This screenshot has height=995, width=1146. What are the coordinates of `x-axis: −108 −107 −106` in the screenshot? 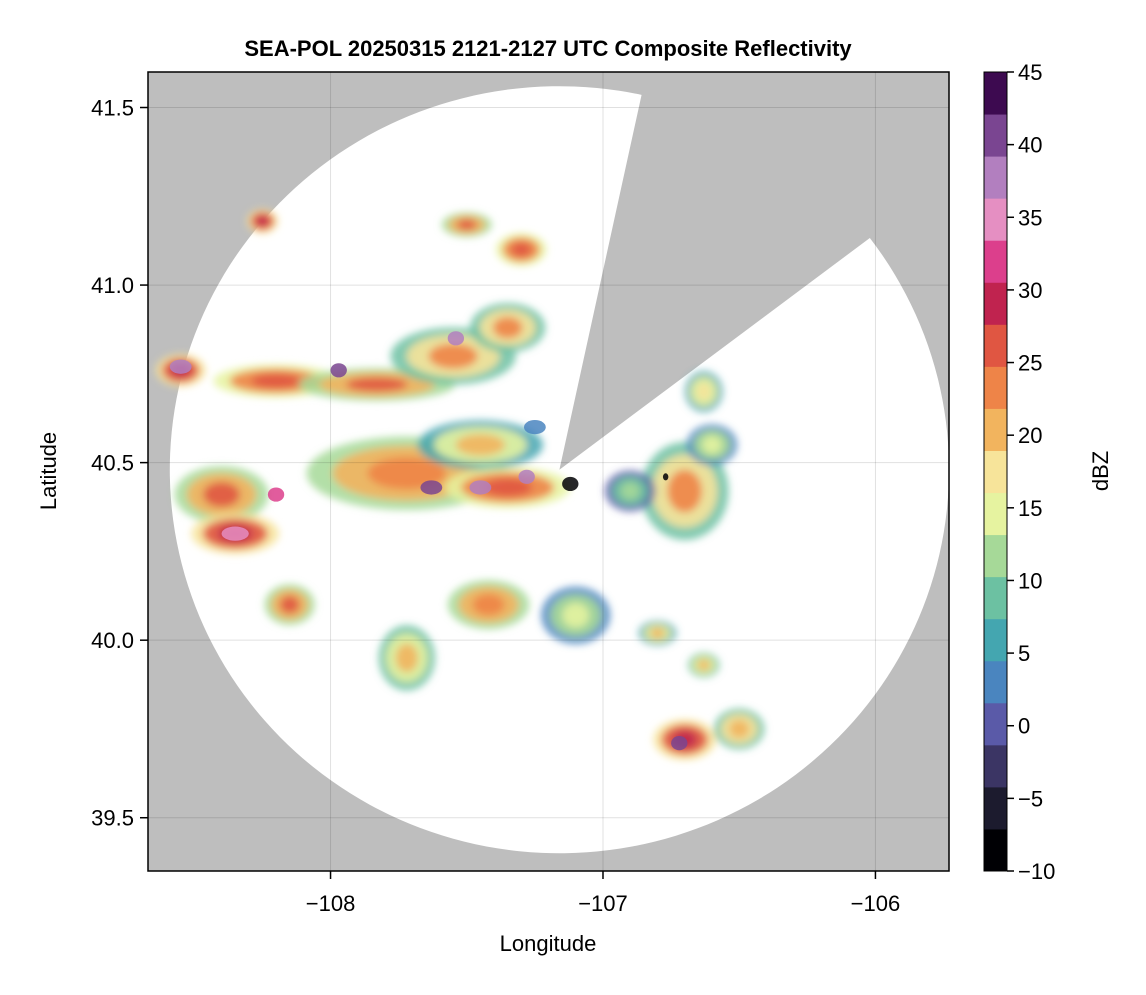 It's located at (603, 893).